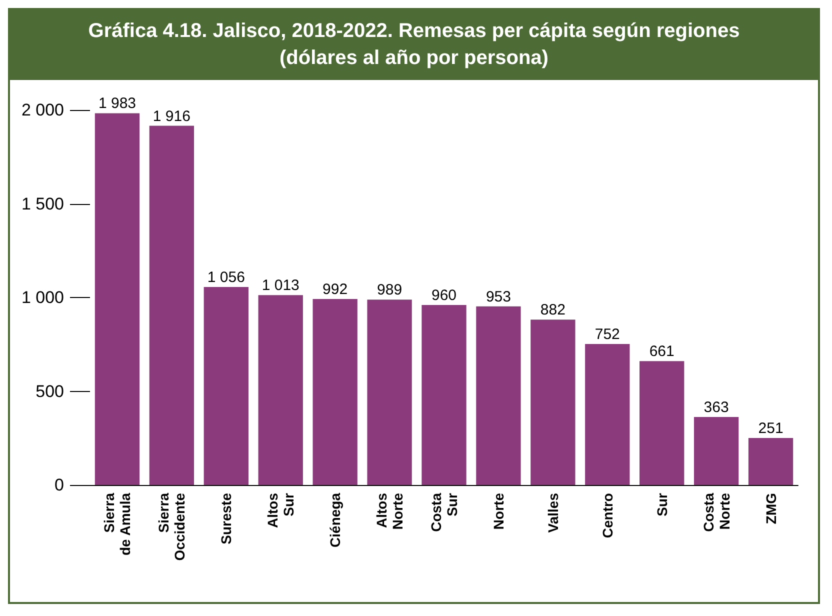  What do you see at coordinates (444, 512) in the screenshot?
I see `x-tick-label: Costa Sur` at bounding box center [444, 512].